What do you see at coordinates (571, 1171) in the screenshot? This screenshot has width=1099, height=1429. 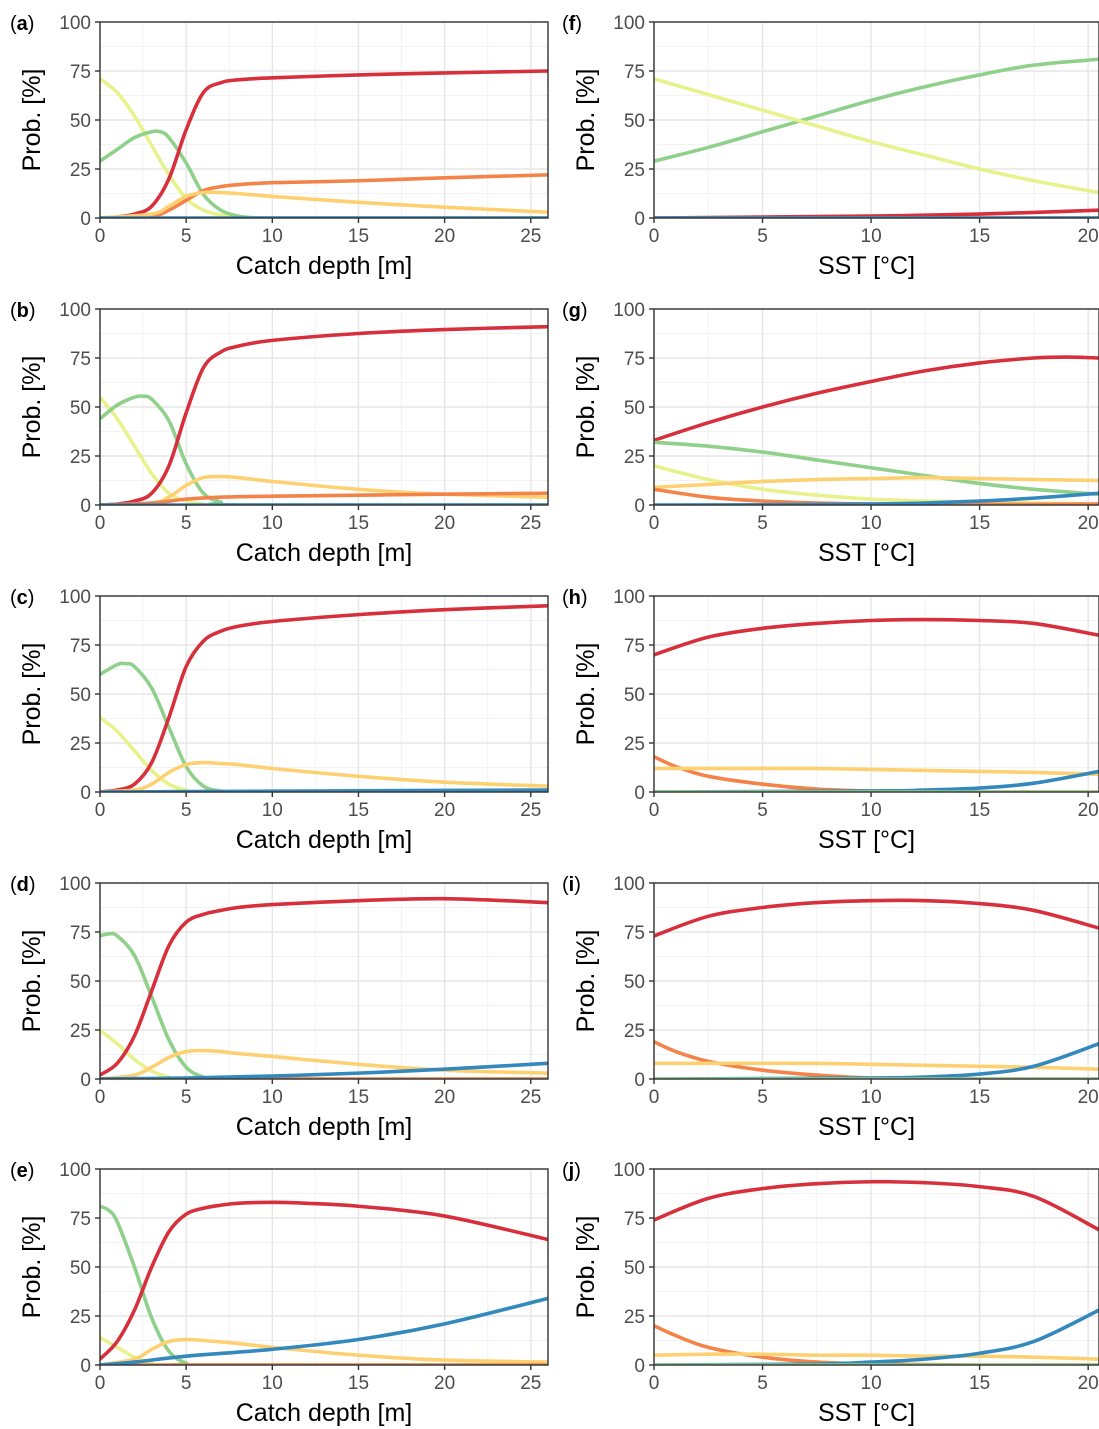 I see `panel-label: (j)` at bounding box center [571, 1171].